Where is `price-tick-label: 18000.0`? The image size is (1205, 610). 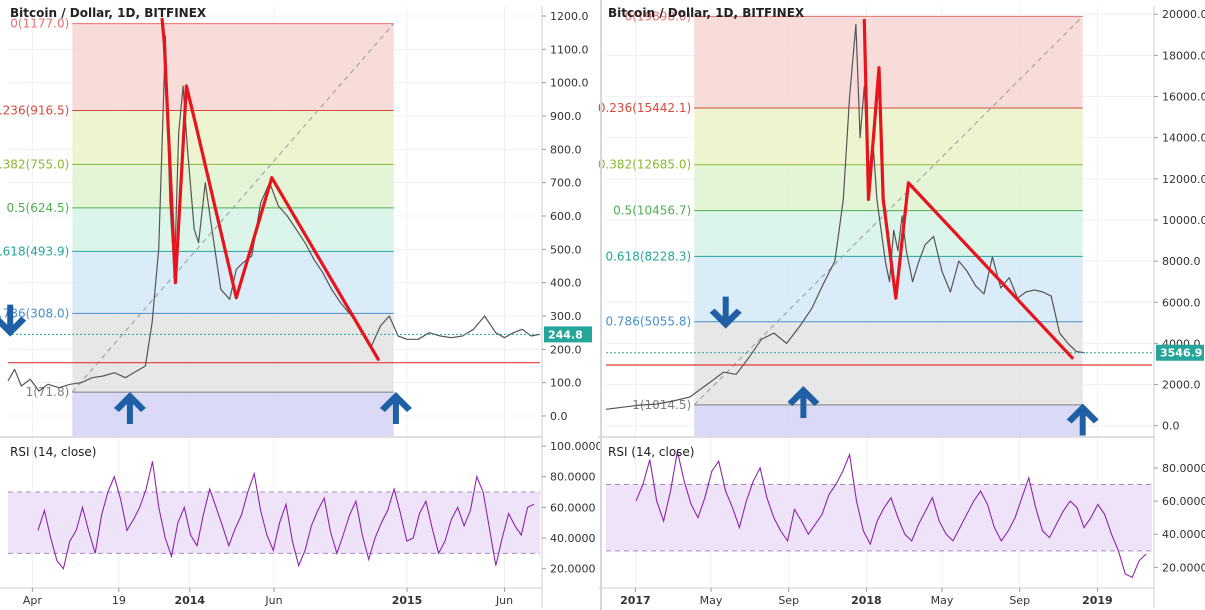 price-tick-label: 18000.0 is located at coordinates (1183, 55).